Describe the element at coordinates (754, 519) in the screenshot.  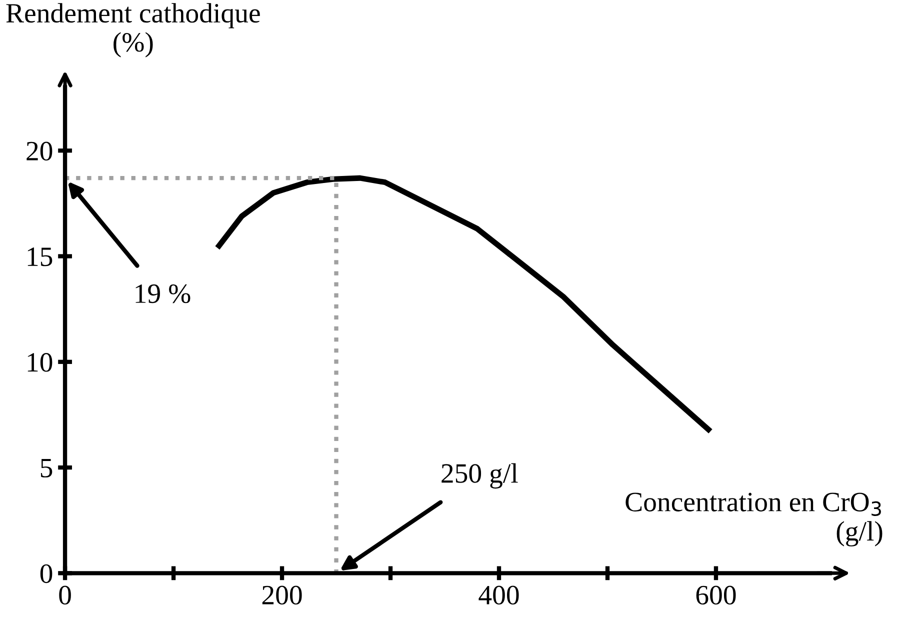
I see `x-axis-title: Concentration en CrO$_{3}$ (g/l)` at that location.